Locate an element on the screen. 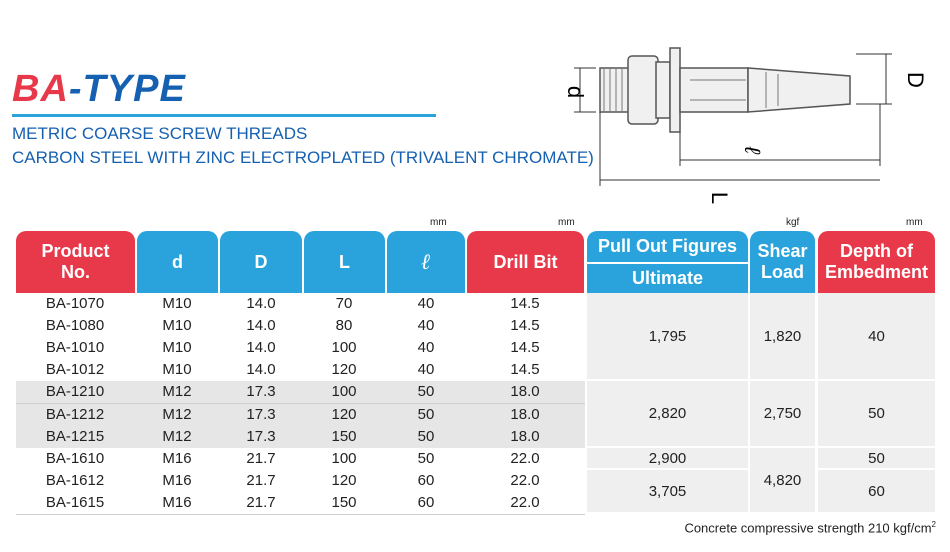 The image size is (950, 552). table-cell: BA-1210 is located at coordinates (75, 392).